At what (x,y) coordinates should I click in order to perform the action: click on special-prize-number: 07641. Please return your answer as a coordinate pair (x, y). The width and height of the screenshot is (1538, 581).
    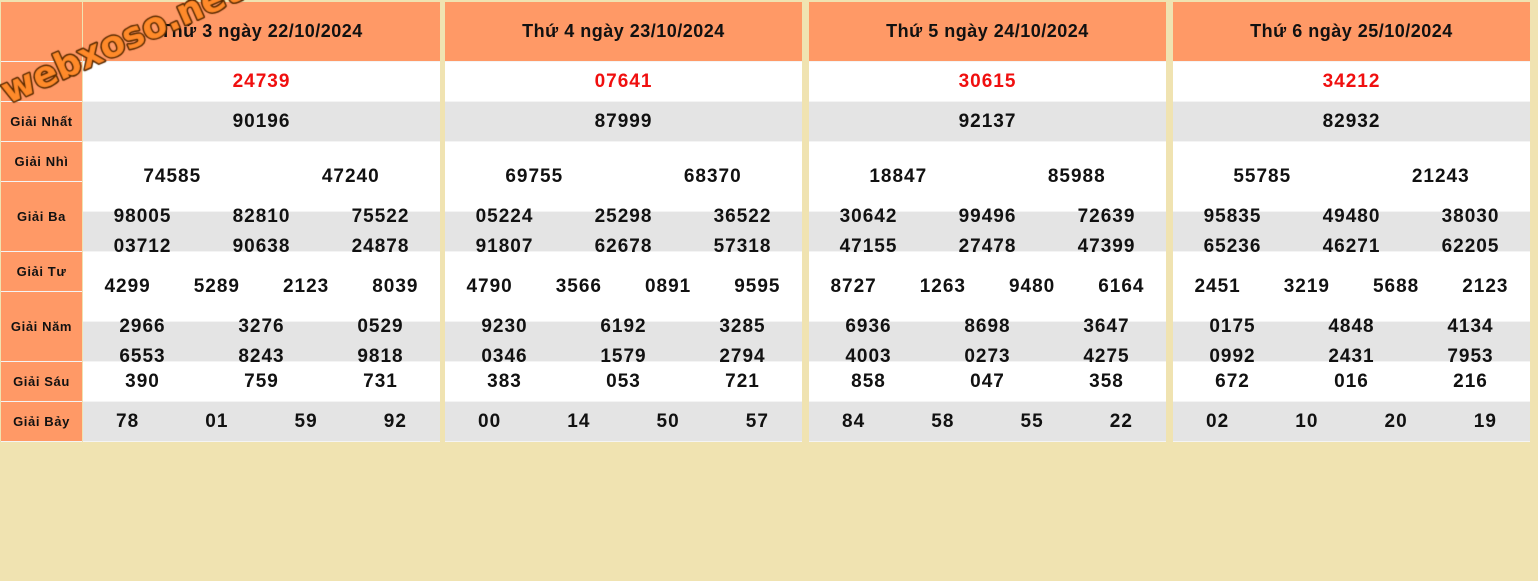
    Looking at the image, I should click on (623, 81).